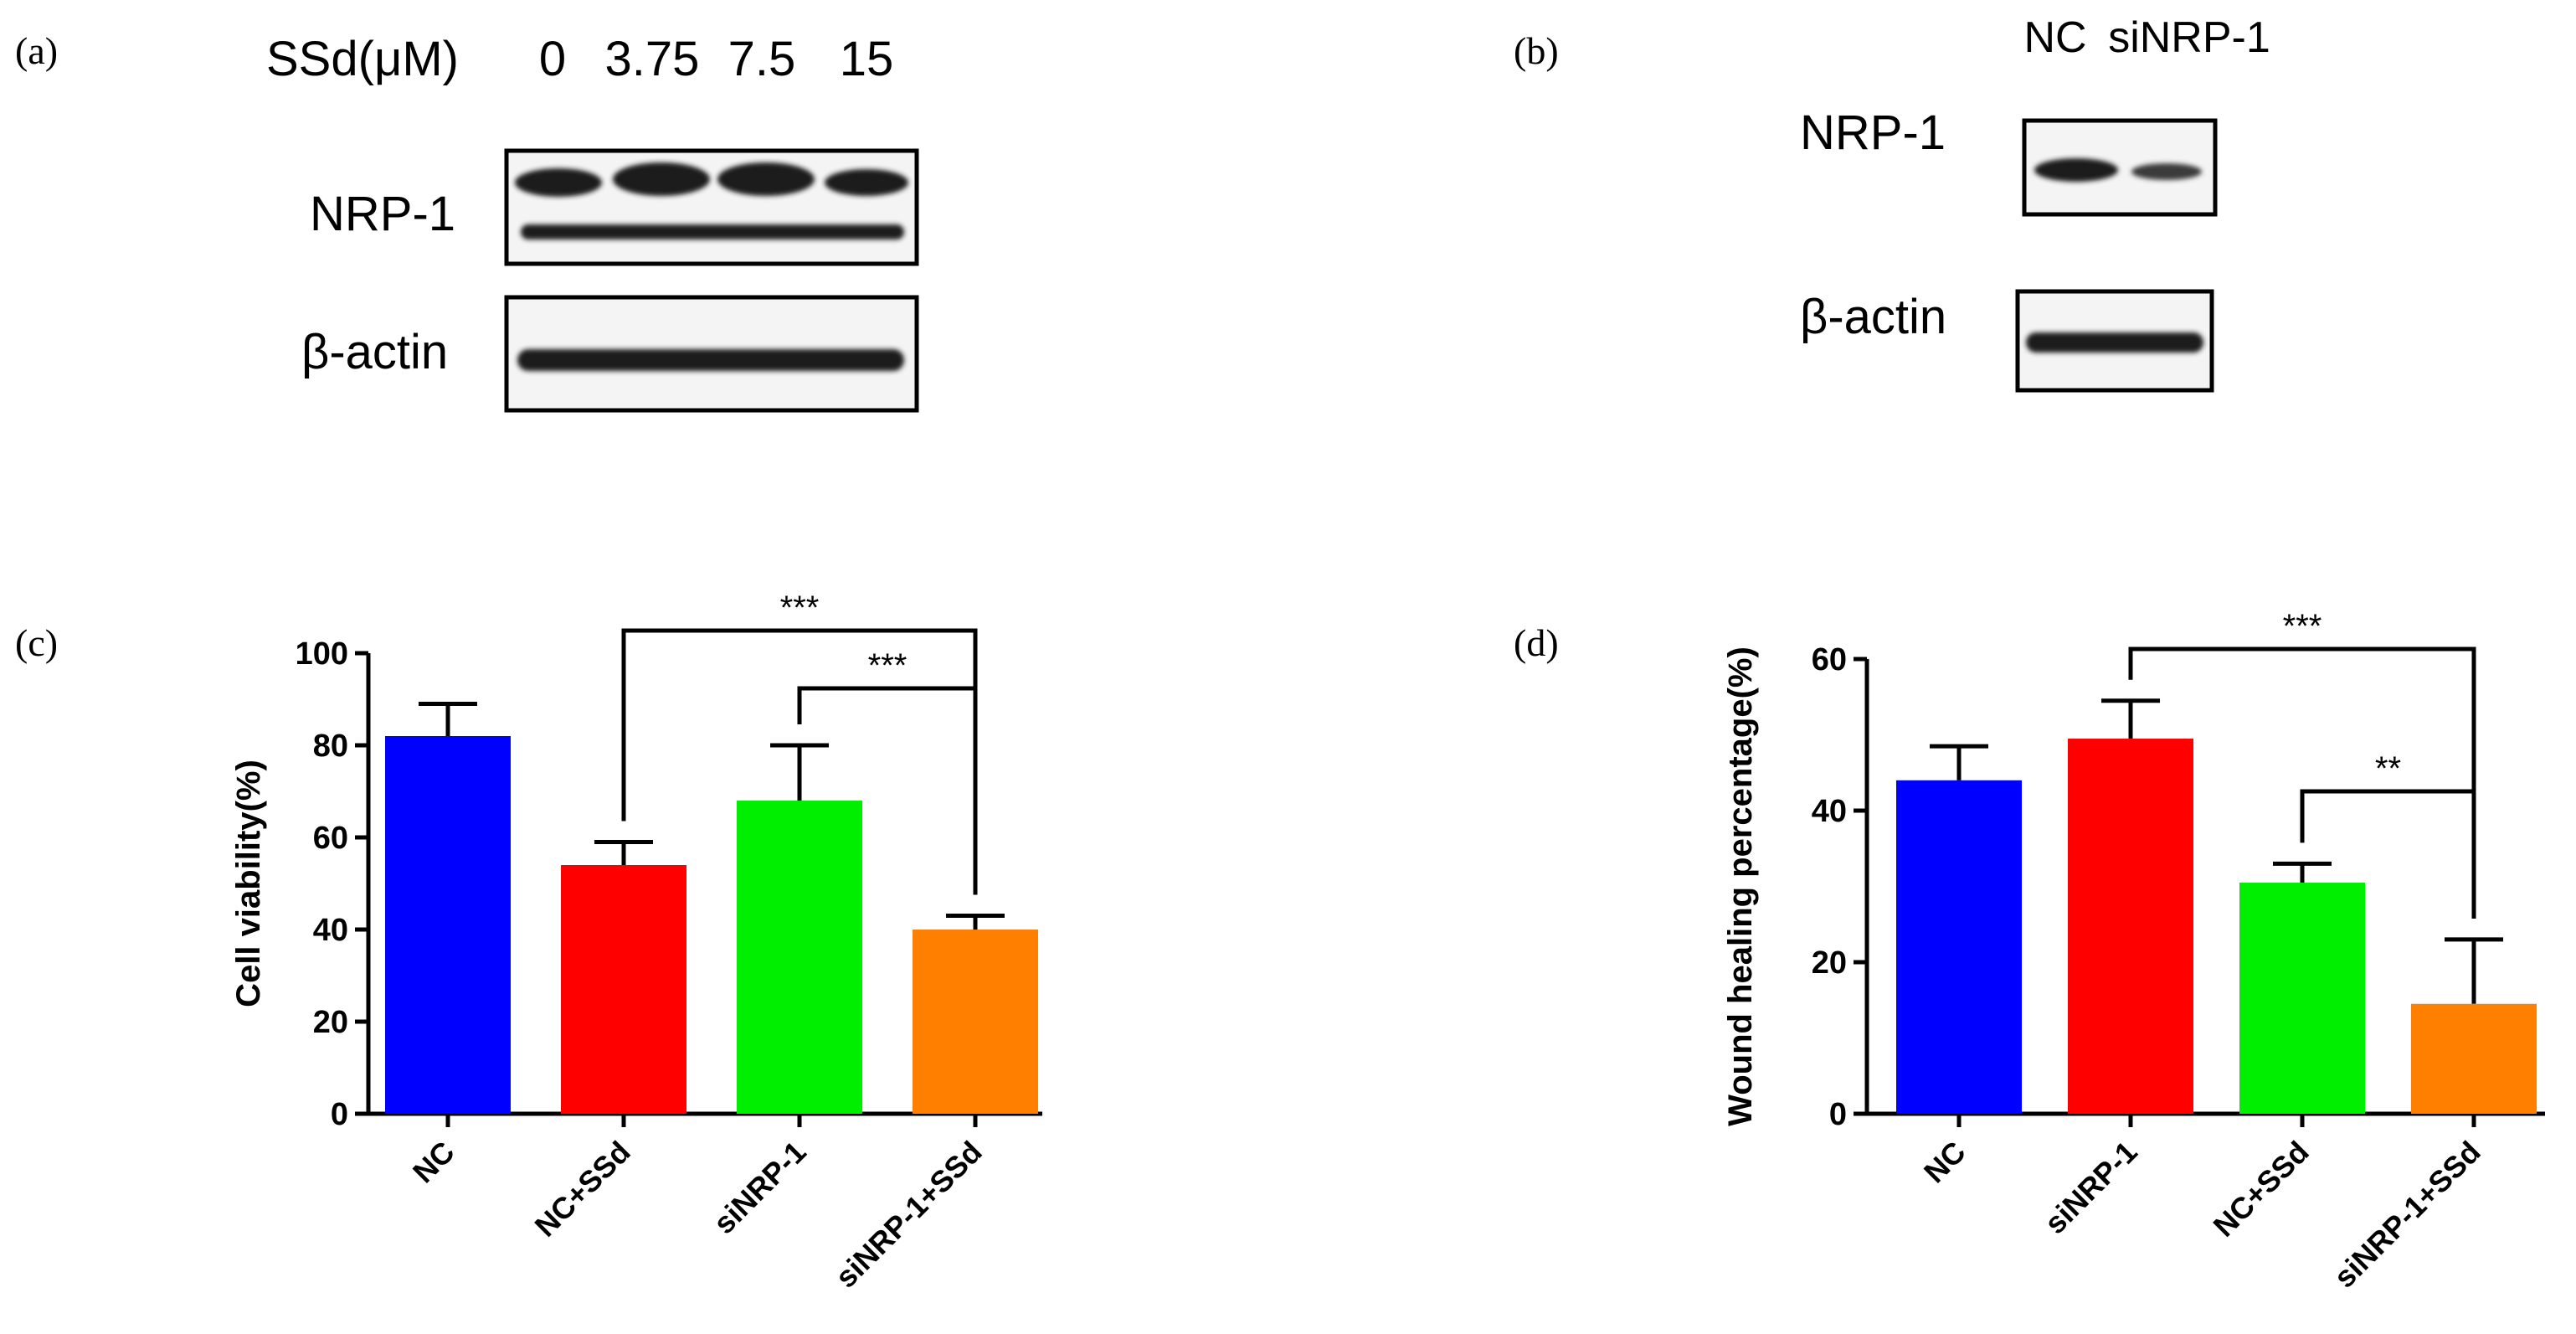 Image resolution: width=2576 pixels, height=1334 pixels. What do you see at coordinates (36, 50) in the screenshot?
I see `panel-a-label: (a)` at bounding box center [36, 50].